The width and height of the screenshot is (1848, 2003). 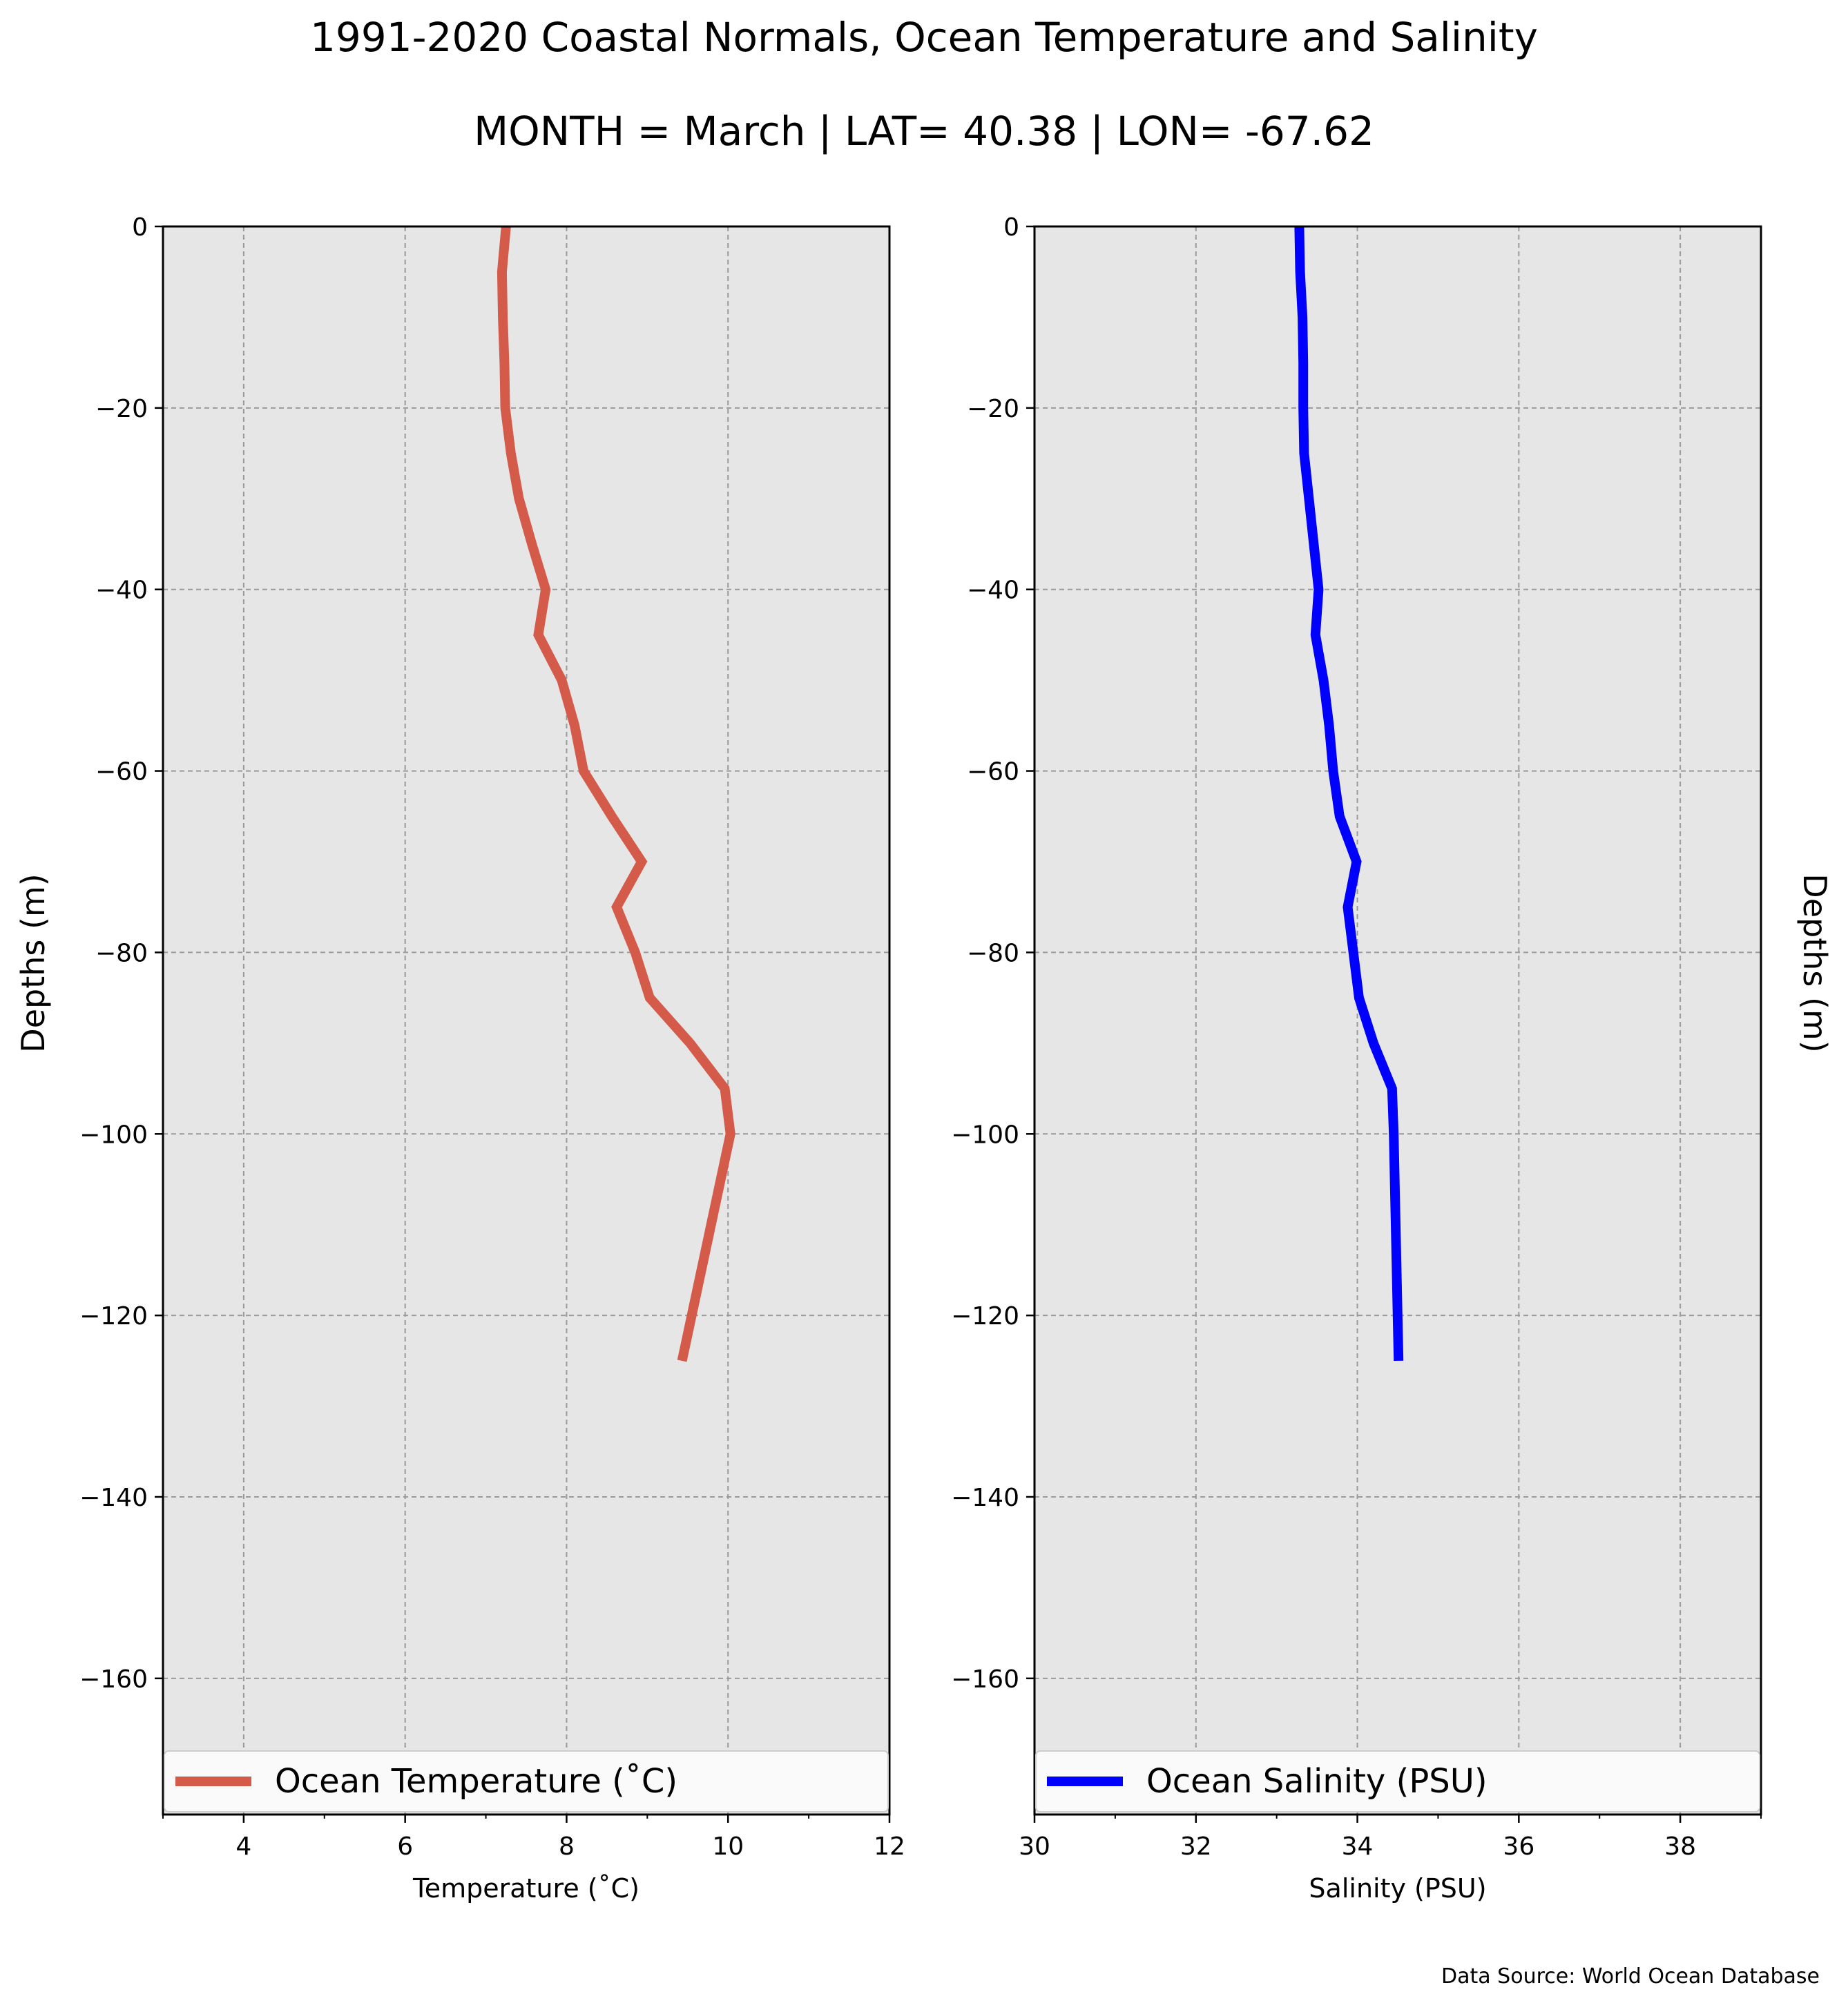 I want to click on salinity-y-tick-label: −160, so click(x=985, y=1679).